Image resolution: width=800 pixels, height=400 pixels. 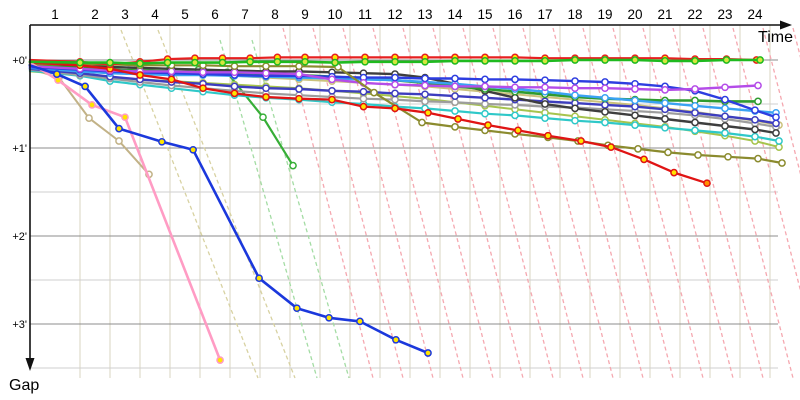 What do you see at coordinates (24, 385) in the screenshot?
I see `gap-axis-label: Gap` at bounding box center [24, 385].